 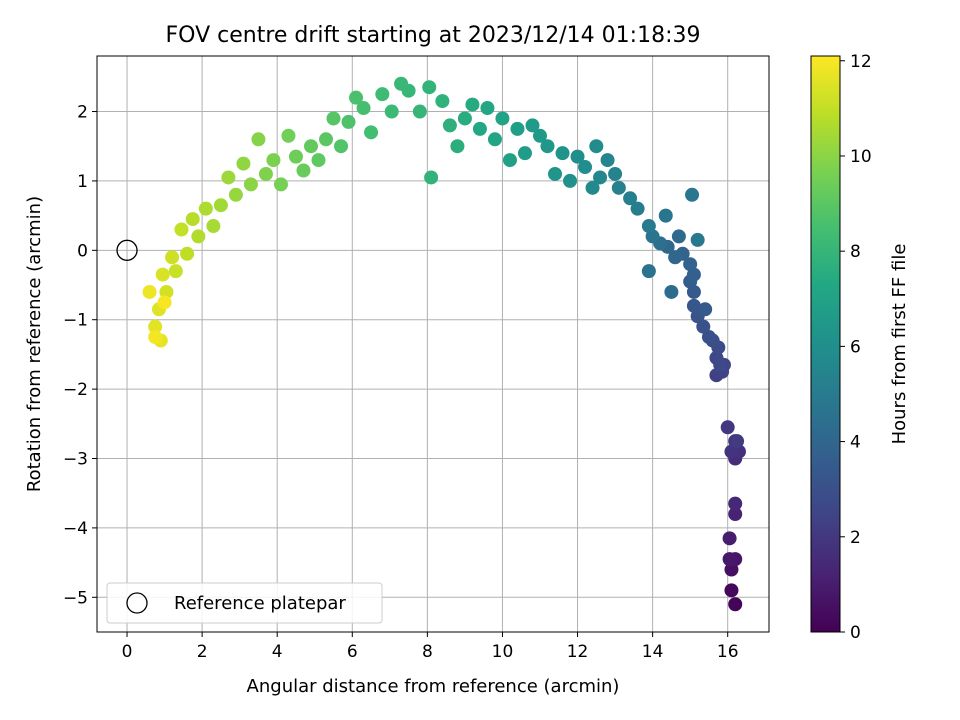 I want to click on colorbar-tick-label: 0, so click(x=855, y=633).